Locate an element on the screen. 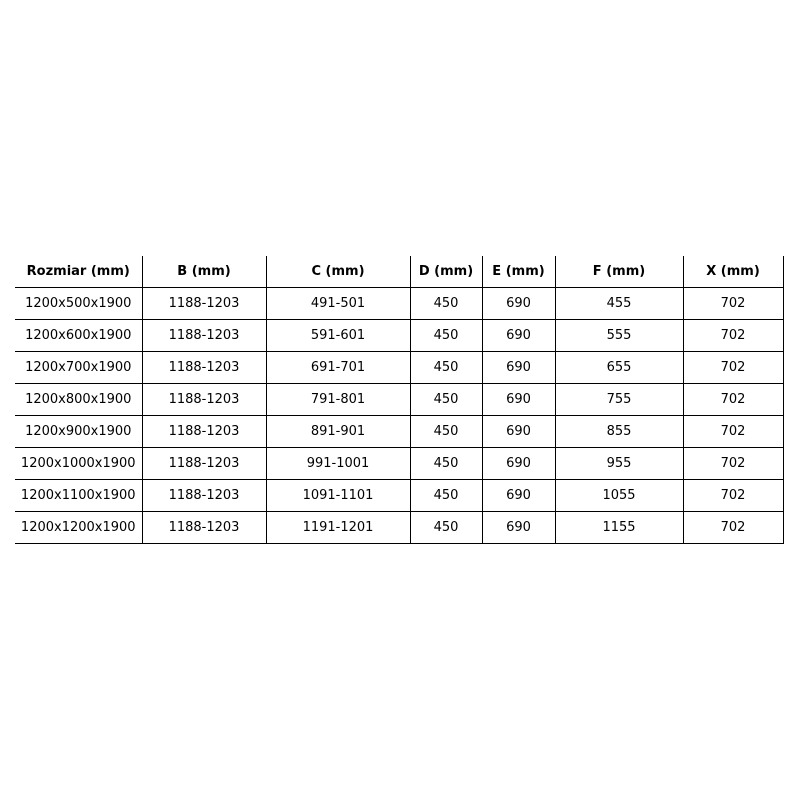 The width and height of the screenshot is (800, 800). table-cell: 555 is located at coordinates (619, 335).